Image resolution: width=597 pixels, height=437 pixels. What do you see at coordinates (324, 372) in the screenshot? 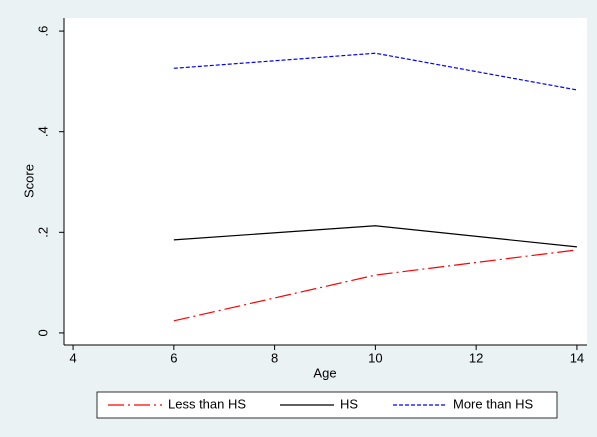
I see `x-axis-label: Age` at bounding box center [324, 372].